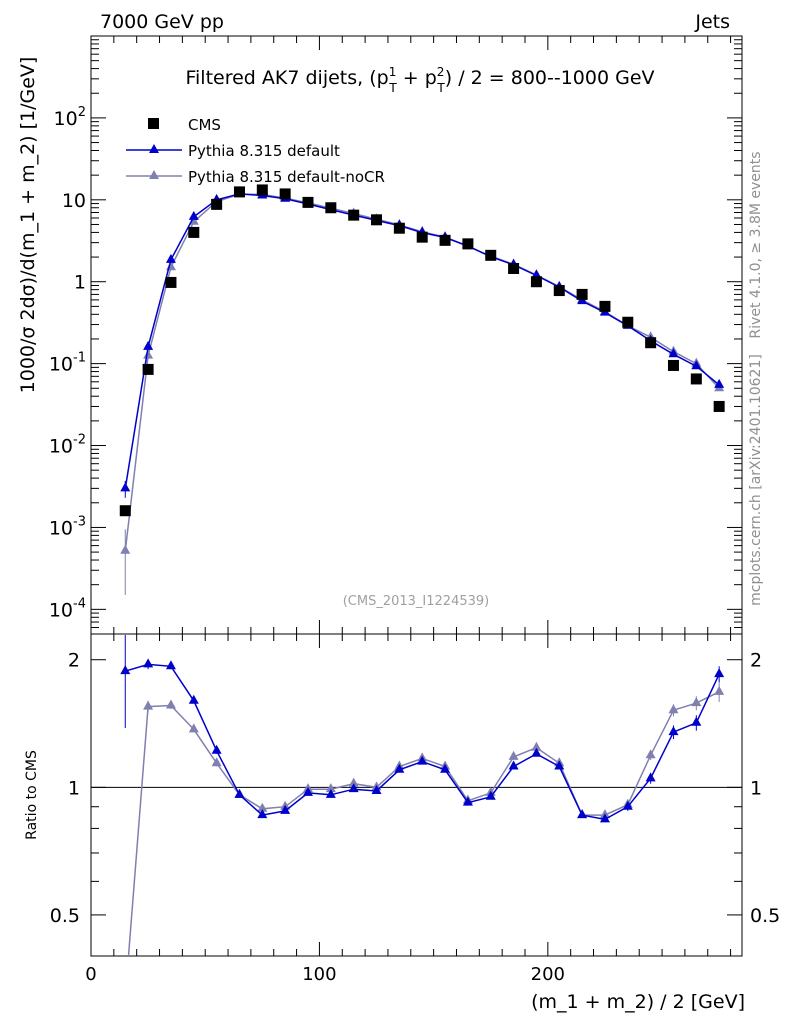 Image resolution: width=786 pixels, height=1024 pixels. Describe the element at coordinates (74, 661) in the screenshot. I see `ratio-tick-label: 2` at that location.